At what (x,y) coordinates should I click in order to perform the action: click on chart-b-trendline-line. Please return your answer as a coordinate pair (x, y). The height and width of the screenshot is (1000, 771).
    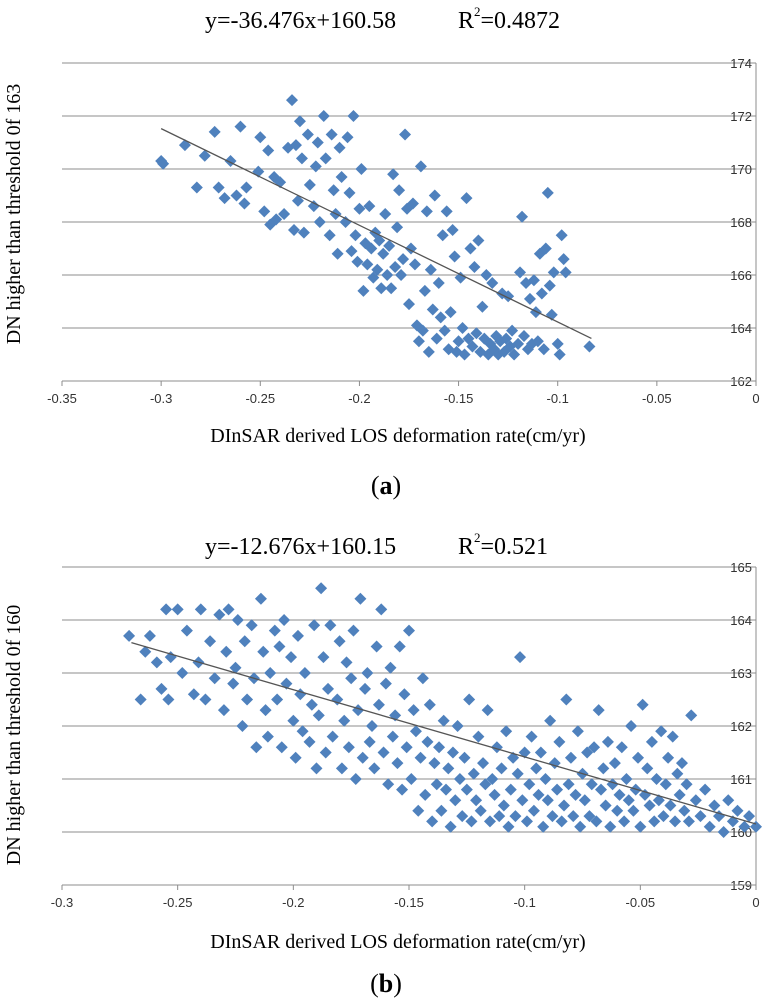
    Looking at the image, I should click on (444, 733).